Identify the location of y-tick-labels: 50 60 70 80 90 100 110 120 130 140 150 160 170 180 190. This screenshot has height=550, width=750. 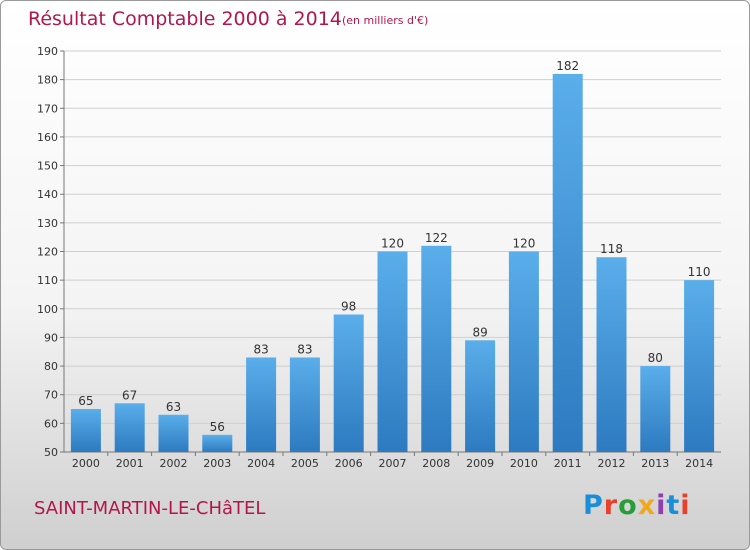
(47, 252).